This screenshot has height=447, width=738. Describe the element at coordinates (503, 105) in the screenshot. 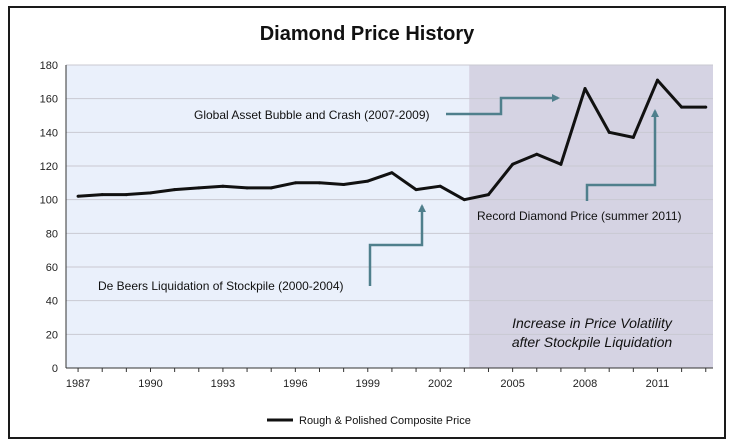

I see `bubble-arrow` at that location.